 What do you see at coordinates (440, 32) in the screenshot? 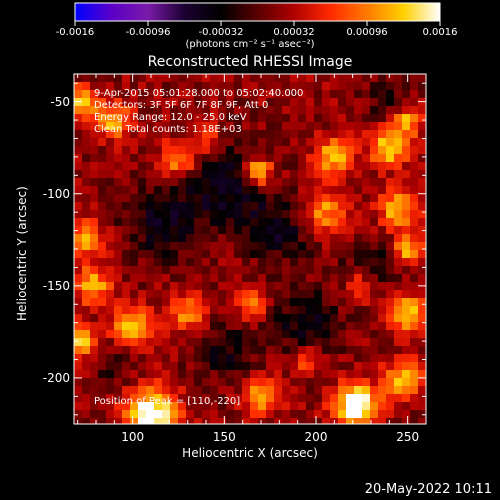
I see `colorbar-tick-label: 0.0016` at bounding box center [440, 32].